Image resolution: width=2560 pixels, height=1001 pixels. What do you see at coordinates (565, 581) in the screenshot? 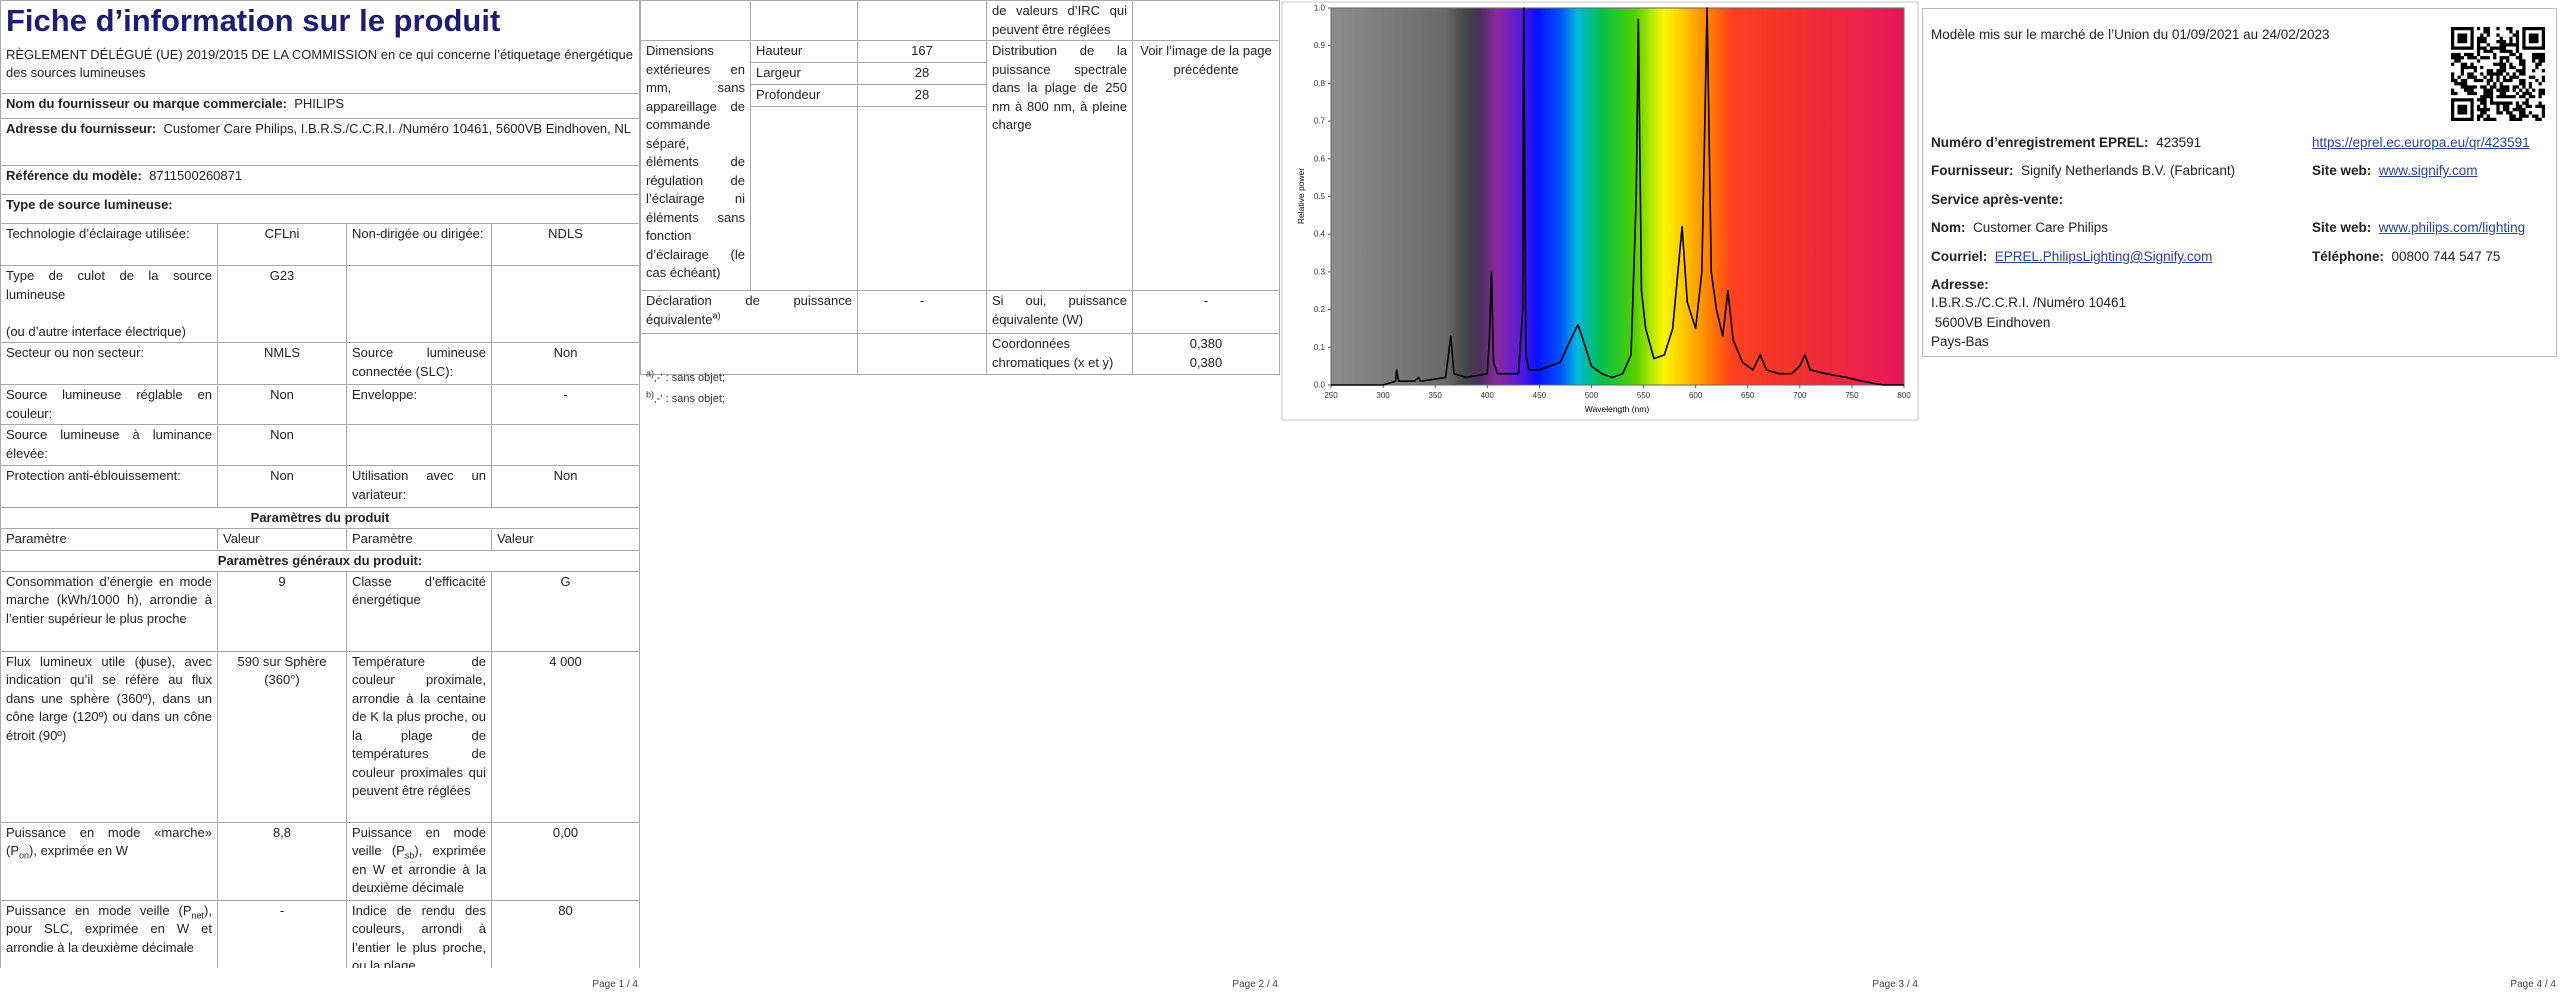
I see `text: G` at bounding box center [565, 581].